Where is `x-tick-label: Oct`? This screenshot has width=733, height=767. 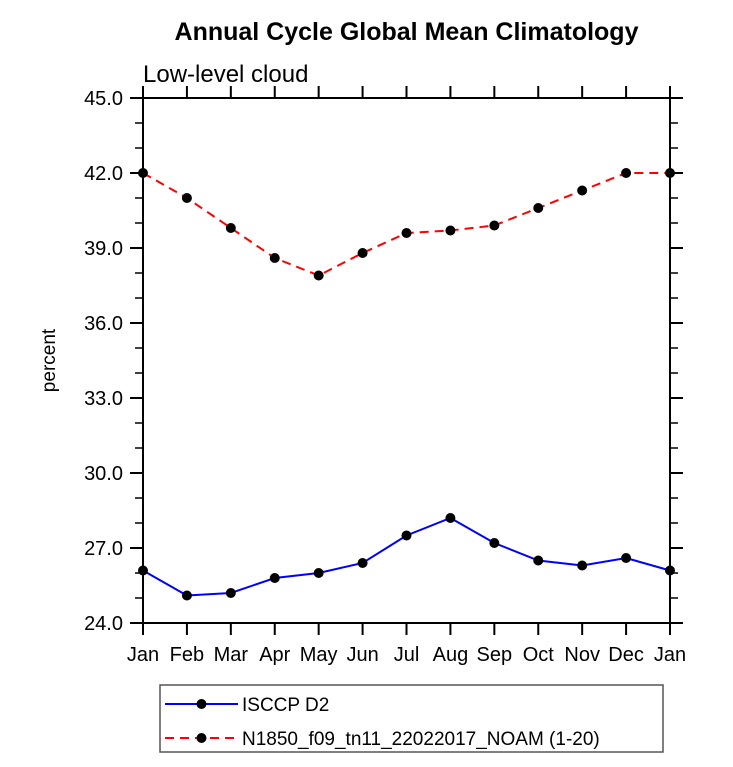 x-tick-label: Oct is located at coordinates (539, 655).